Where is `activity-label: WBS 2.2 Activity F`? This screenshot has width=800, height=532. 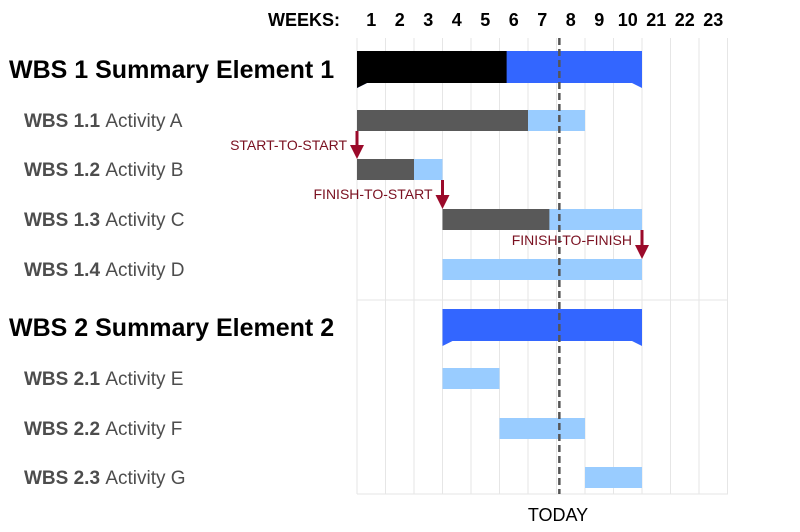 activity-label: WBS 2.2 Activity F is located at coordinates (103, 429).